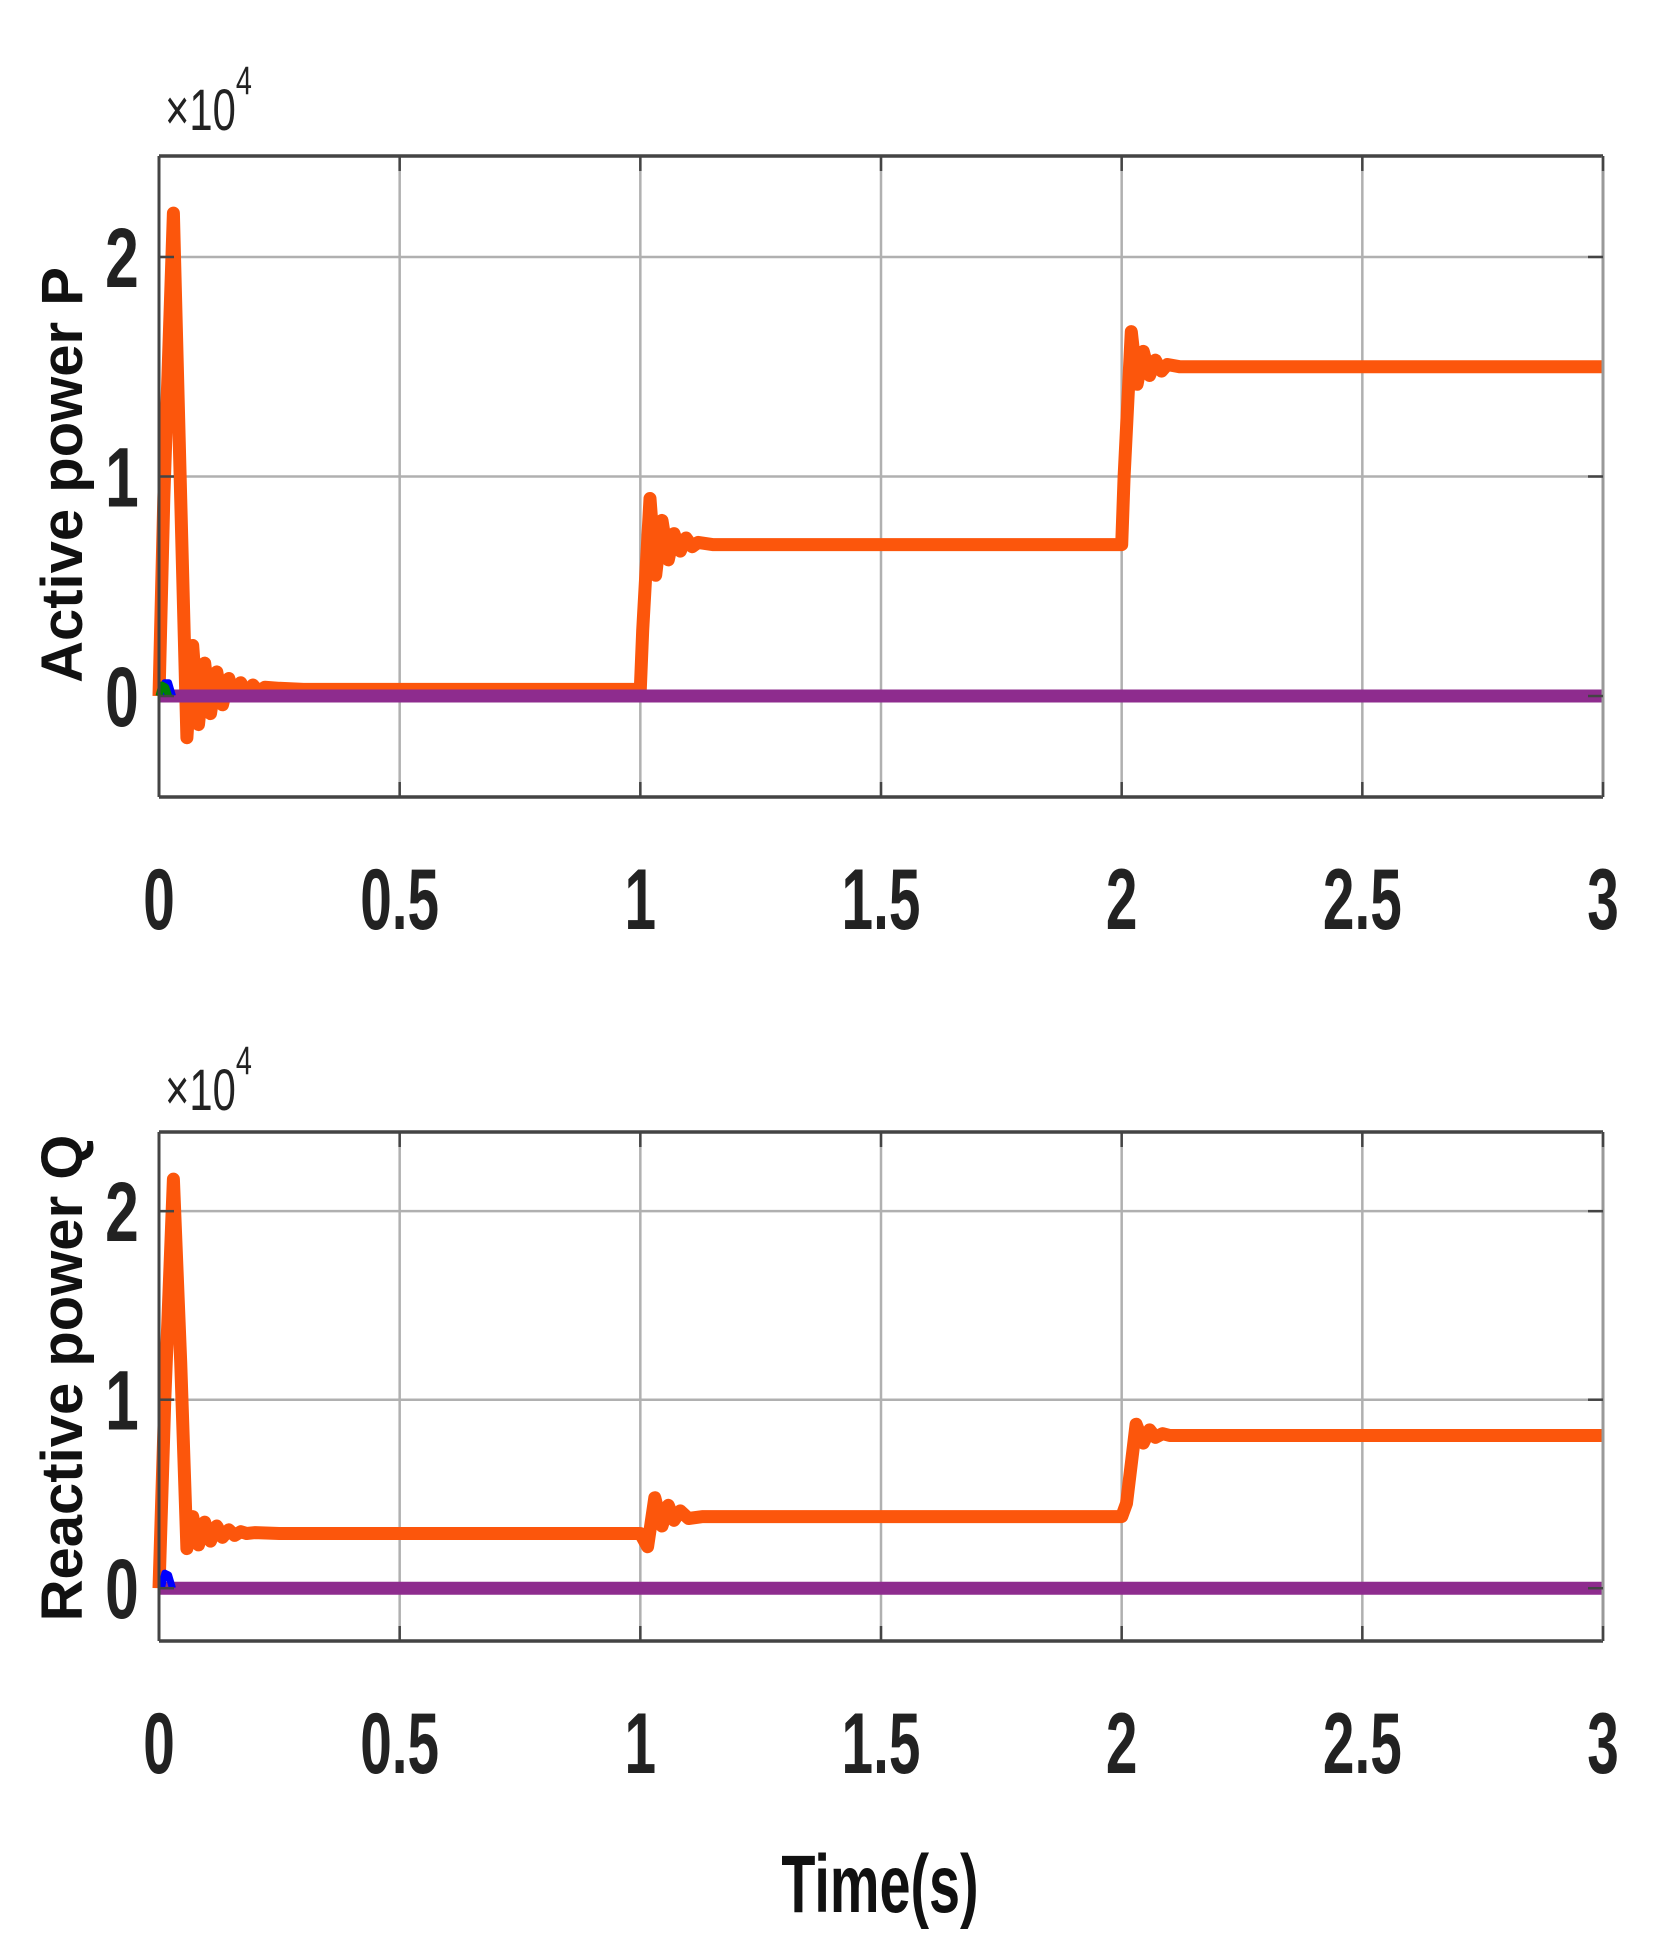 The image size is (1663, 1958). Describe the element at coordinates (166, 1579) in the screenshot. I see `series-line` at that location.